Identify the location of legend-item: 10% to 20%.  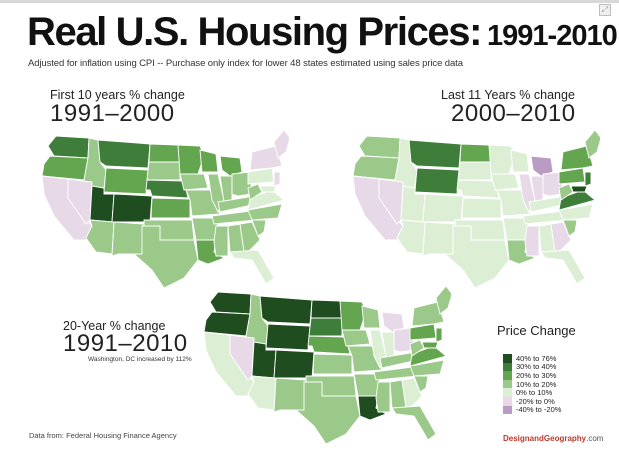
(532, 384).